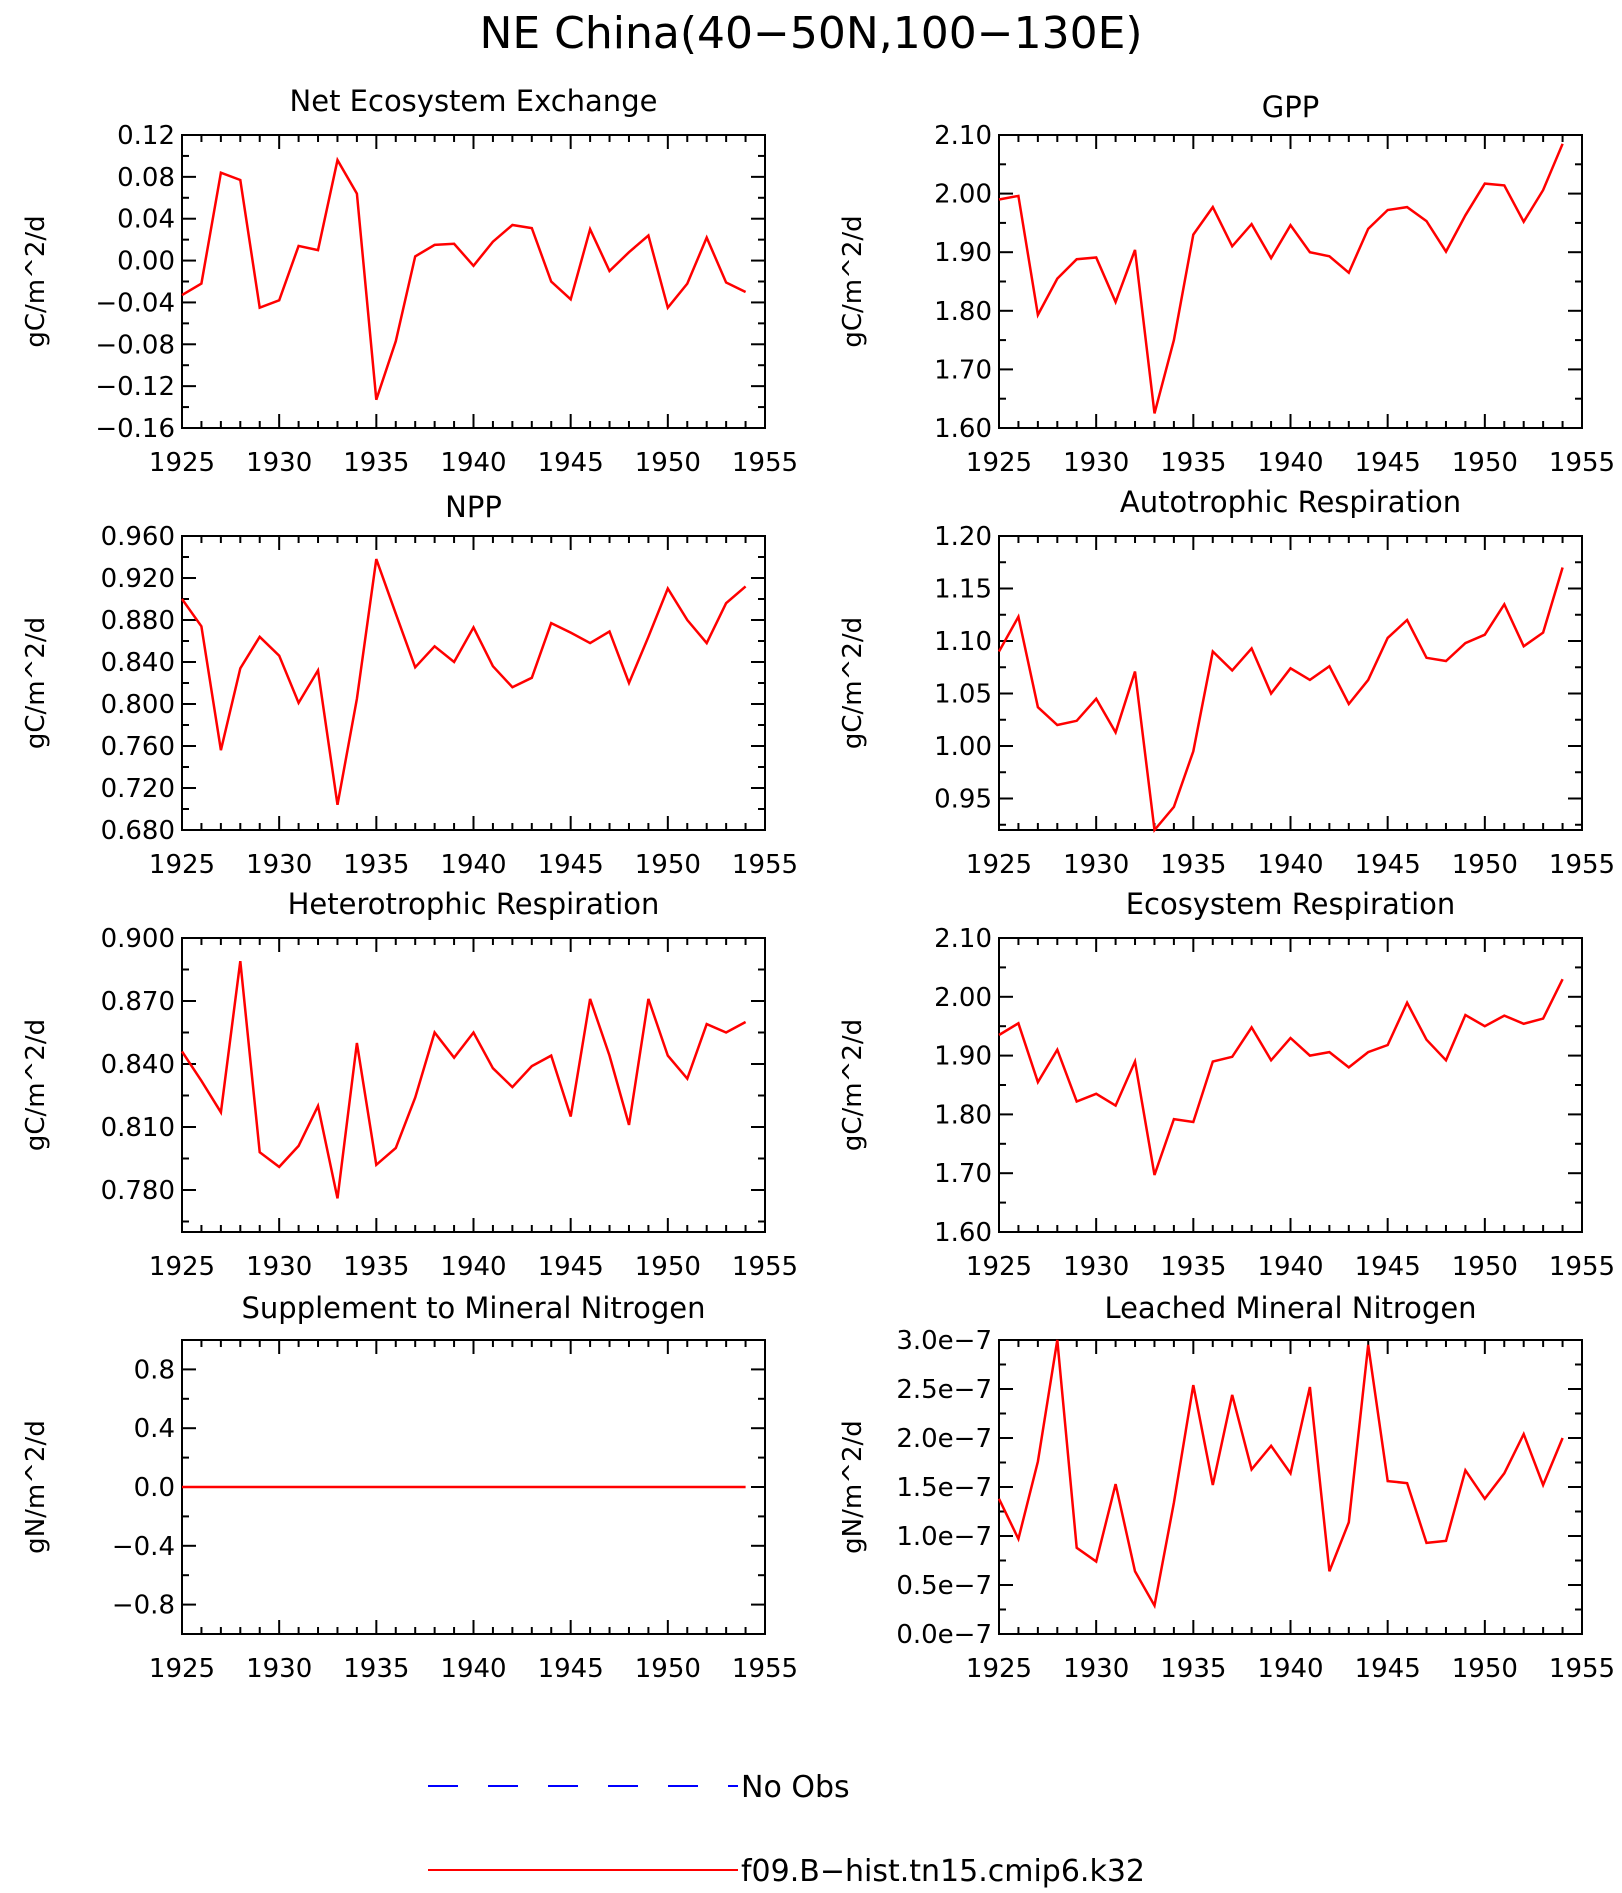 This screenshot has height=1893, width=1622. What do you see at coordinates (473, 507) in the screenshot?
I see `panel-title: NPP` at bounding box center [473, 507].